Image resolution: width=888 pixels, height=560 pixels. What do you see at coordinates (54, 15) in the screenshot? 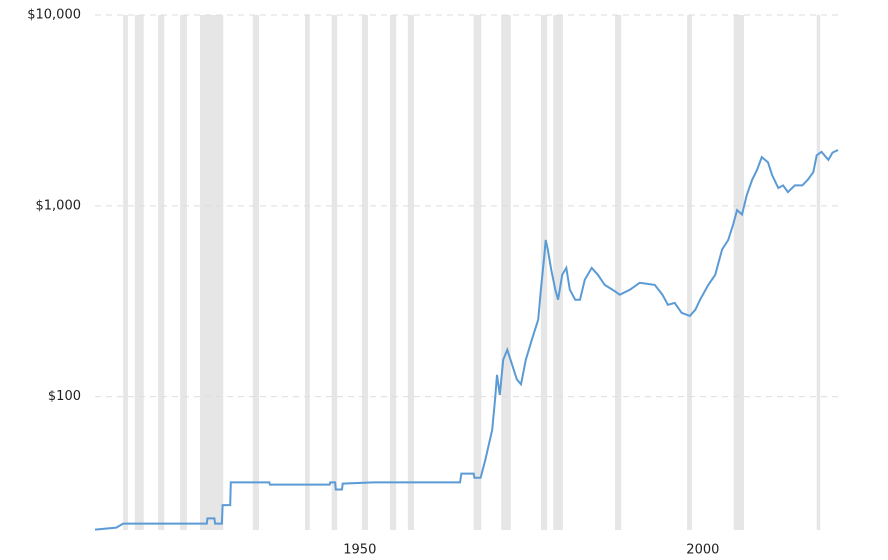
I see `y-tick-label: $10,000` at bounding box center [54, 15].